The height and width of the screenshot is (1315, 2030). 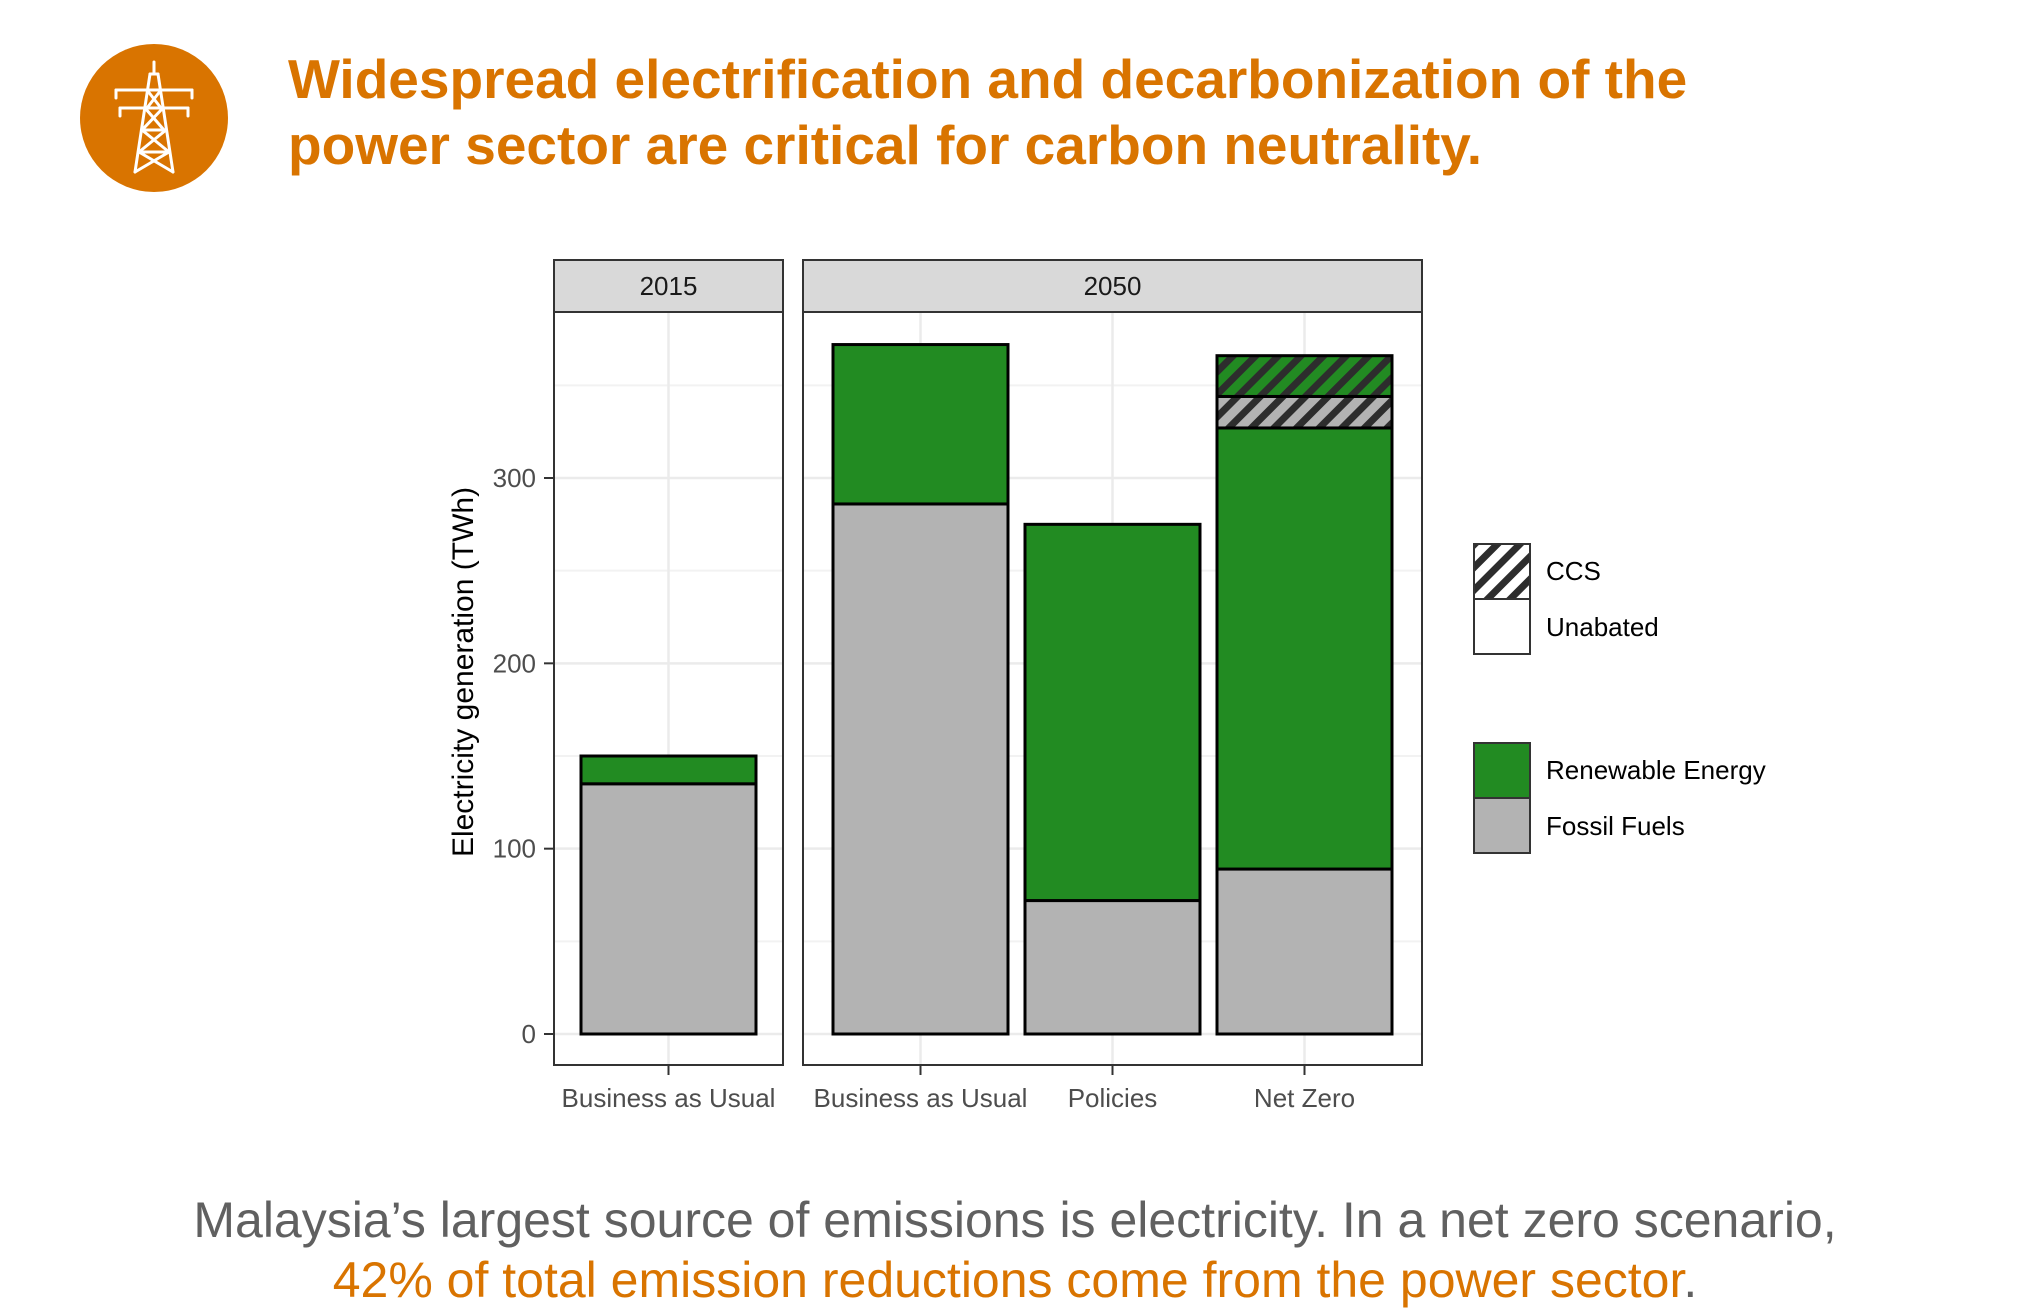 What do you see at coordinates (514, 663) in the screenshot?
I see `y-tick-label: 200` at bounding box center [514, 663].